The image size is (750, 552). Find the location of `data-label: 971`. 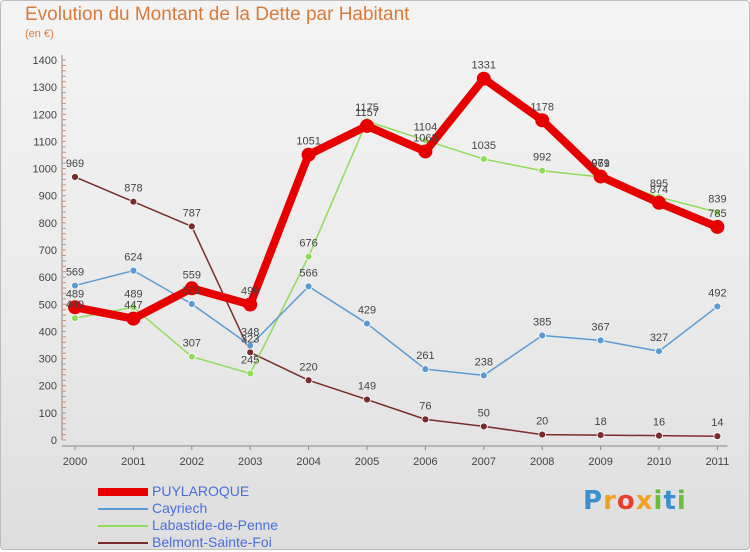

data-label: 971 is located at coordinates (600, 163).